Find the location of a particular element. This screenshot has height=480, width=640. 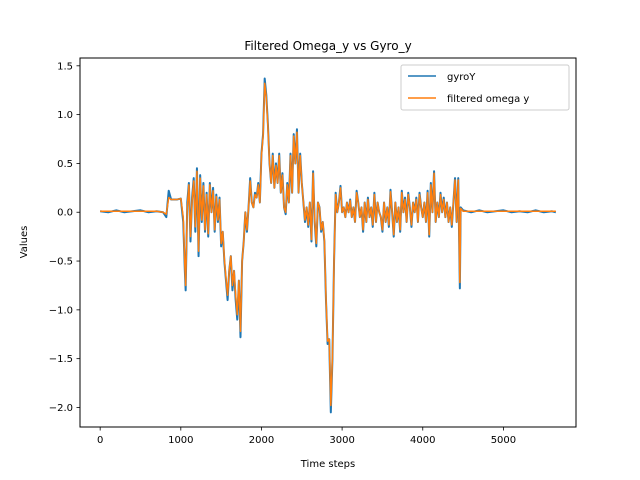

x-tick-label: 2000 is located at coordinates (261, 440).